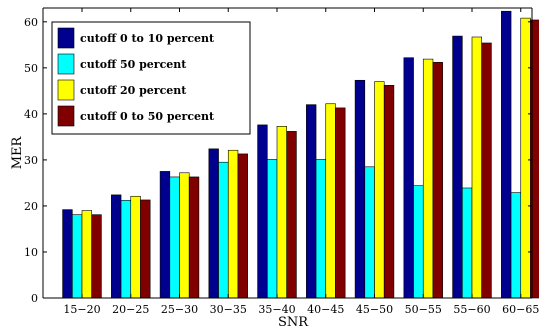 Image resolution: width=539 pixels, height=328 pixels. What do you see at coordinates (228, 309) in the screenshot?
I see `x-tick-label: 30−35` at bounding box center [228, 309].